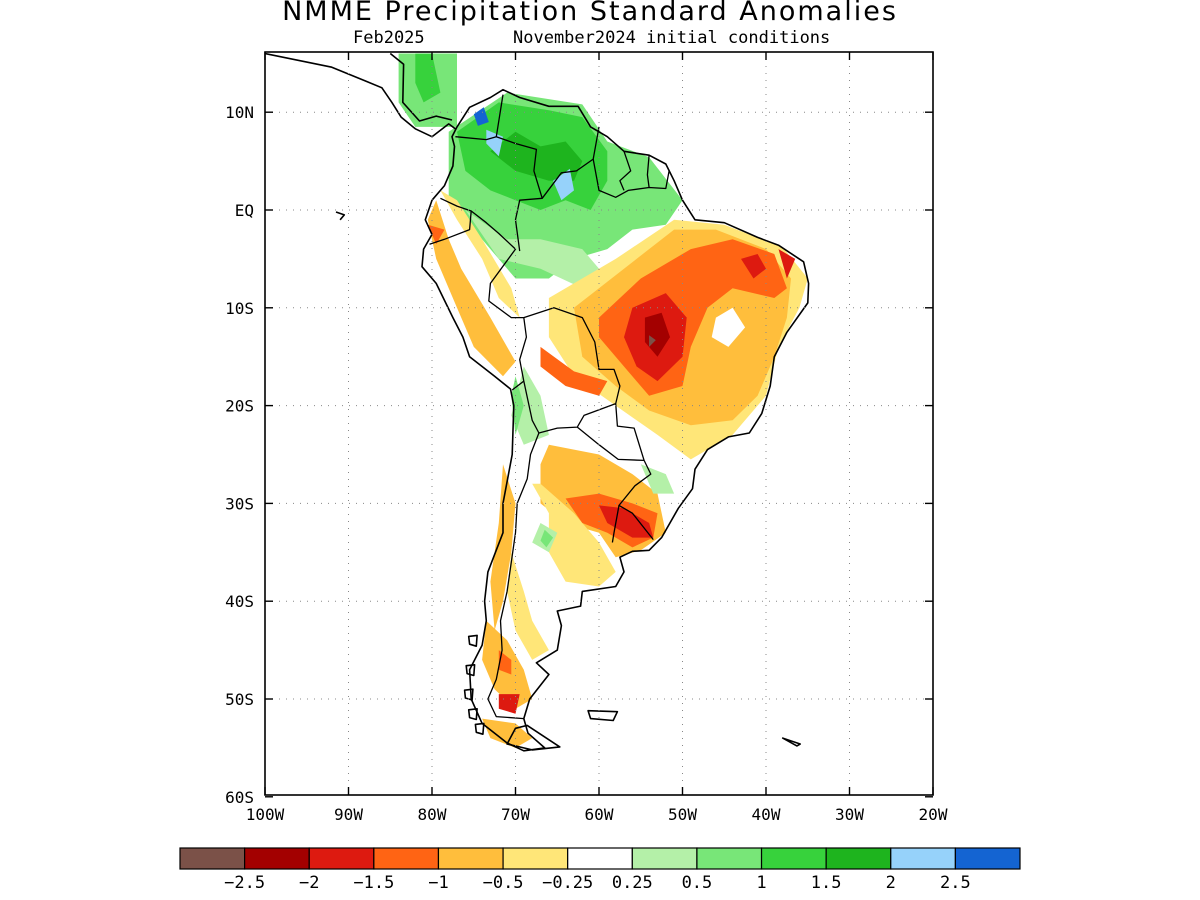  What do you see at coordinates (728, 327) in the screenshot?
I see `ne-brazil-normal` at bounding box center [728, 327].